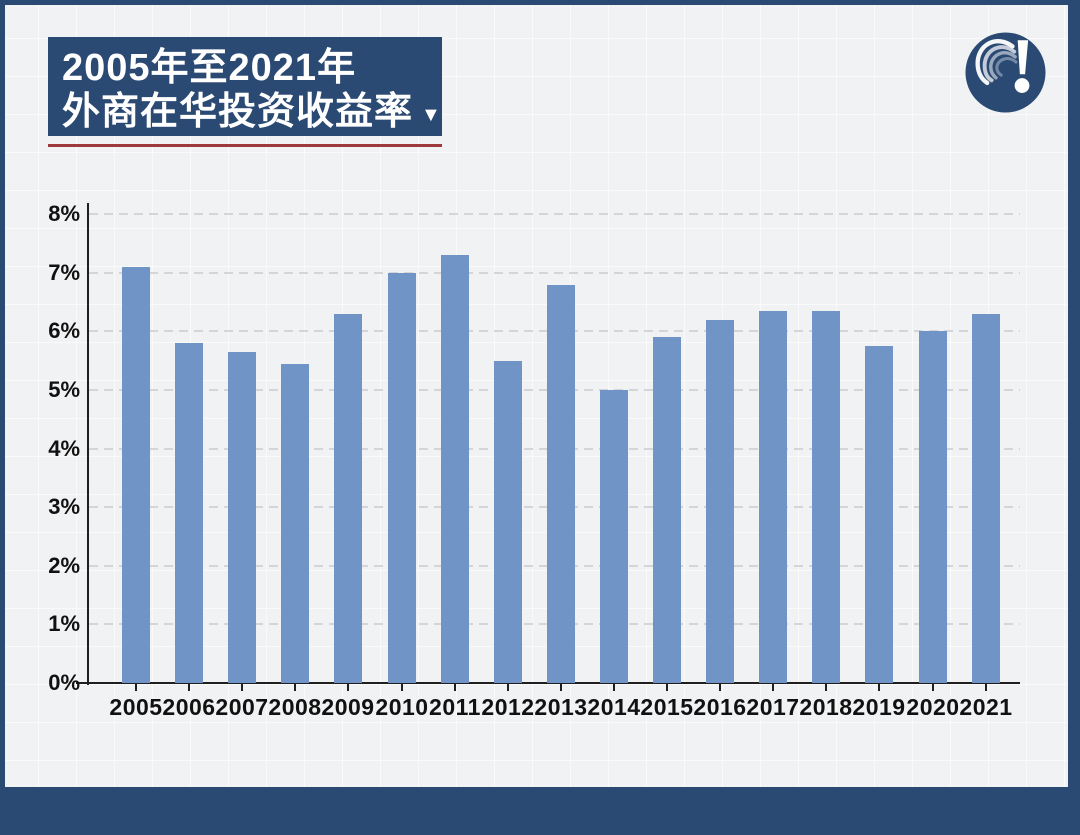 Image resolution: width=1080 pixels, height=835 pixels. I want to click on x-tick-label: 2007, so click(242, 707).